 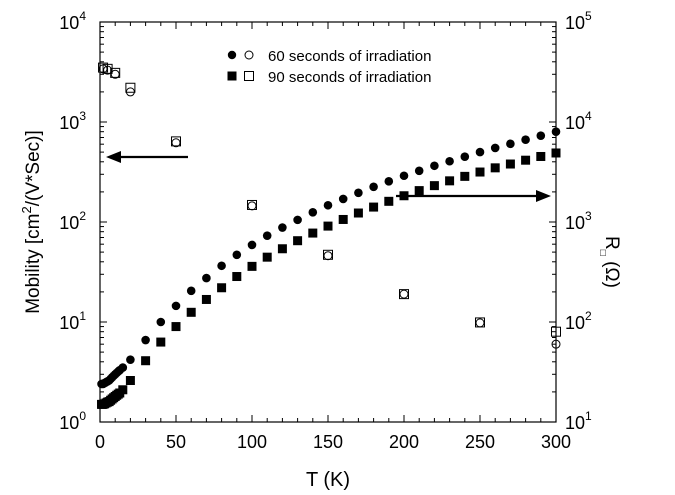 I want to click on x-axis-label: T (K), so click(x=328, y=480).